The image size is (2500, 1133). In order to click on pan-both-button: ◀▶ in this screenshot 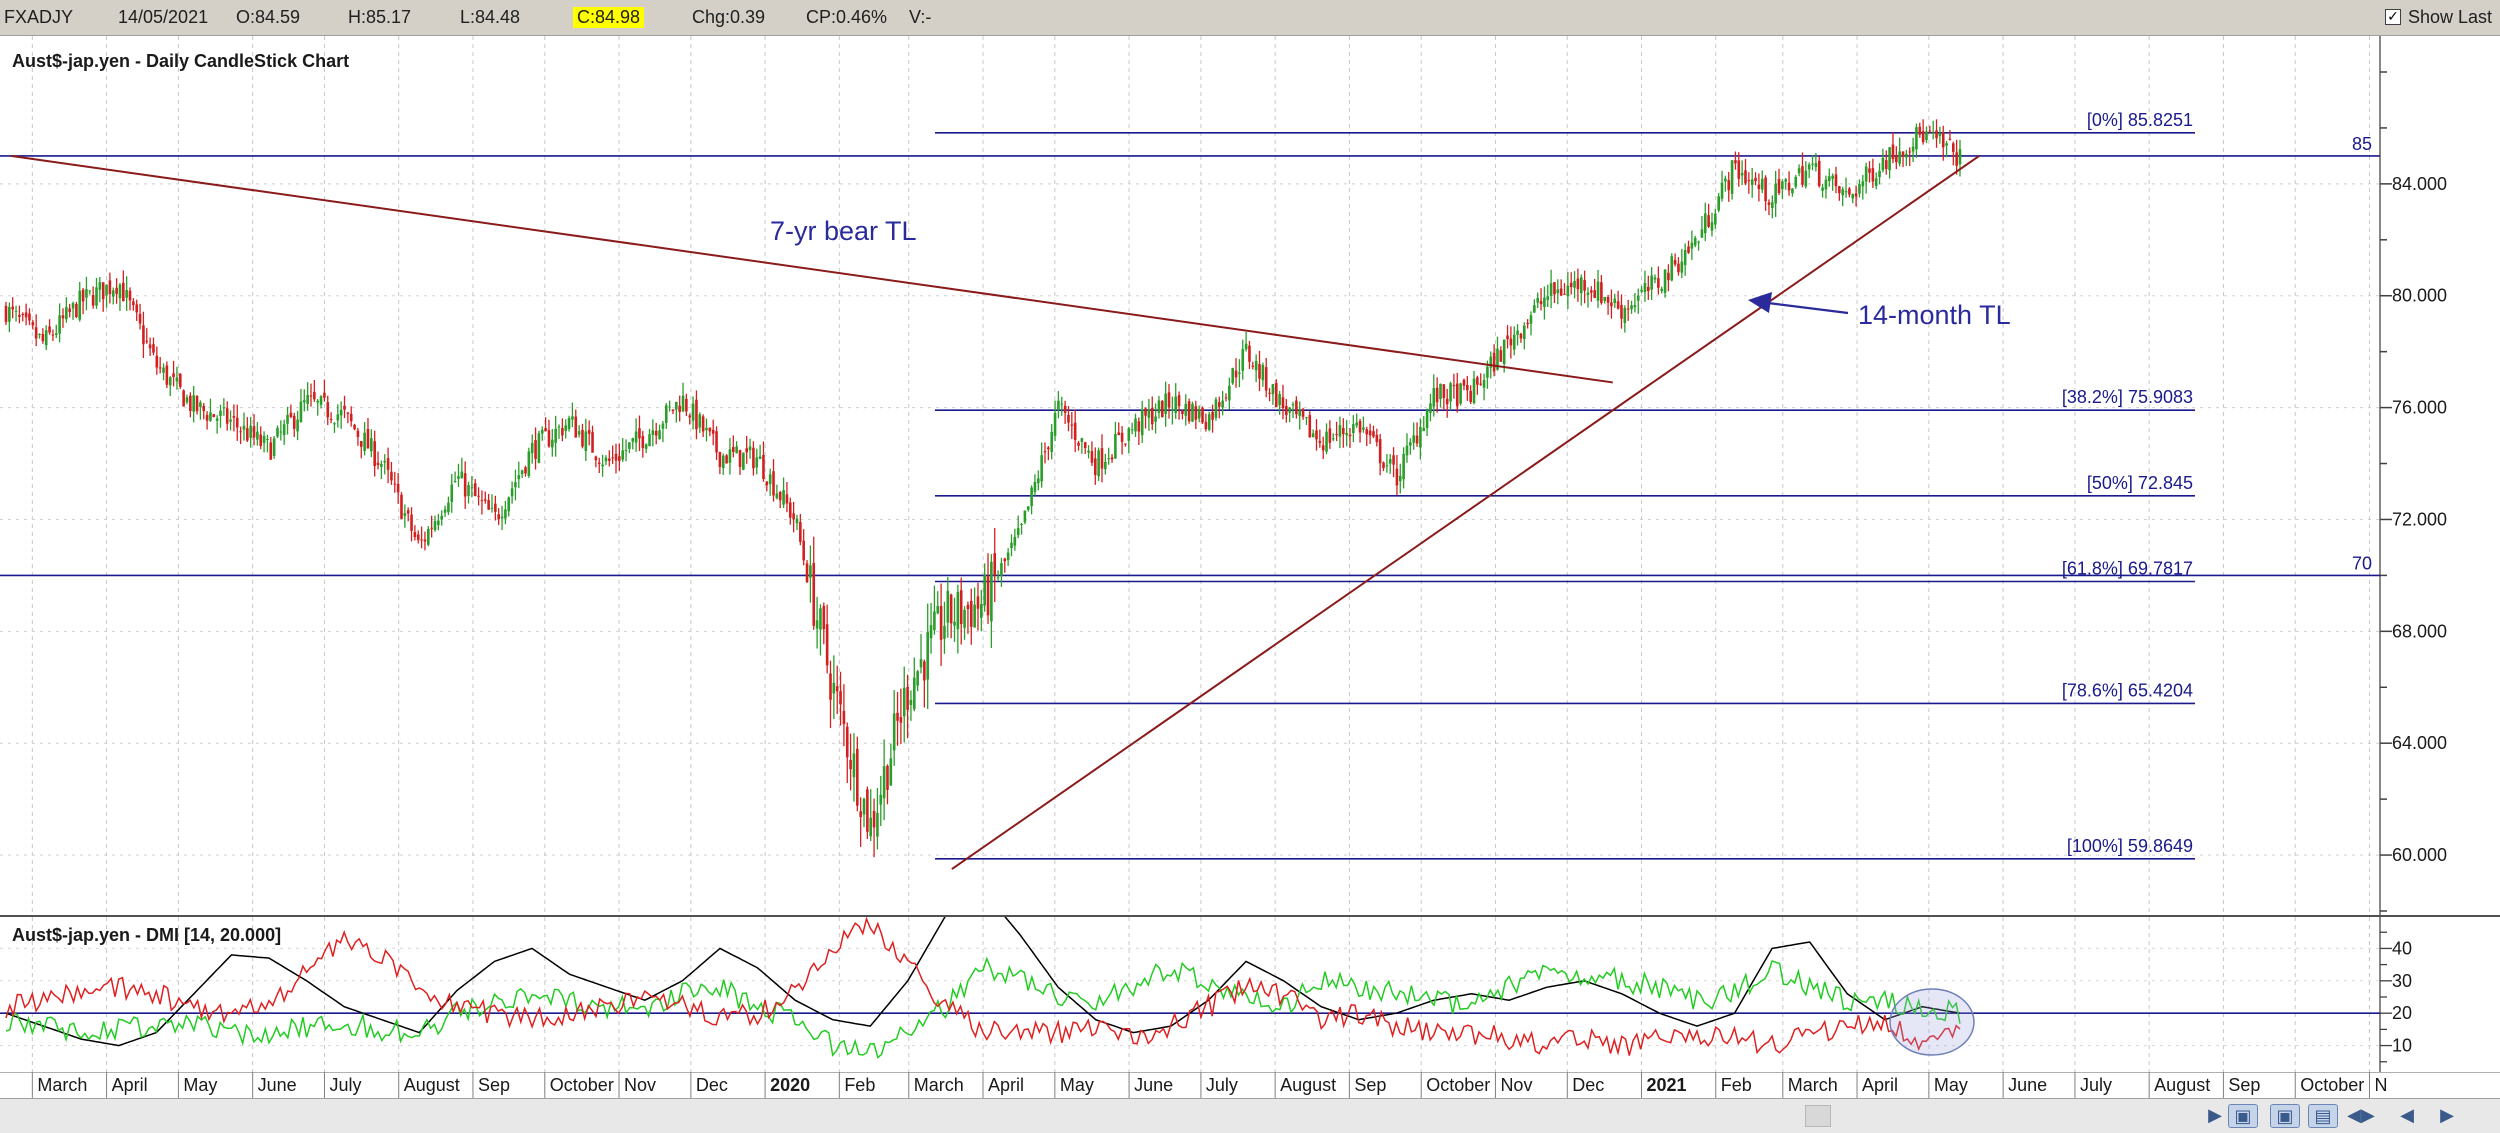, I will do `click(2361, 1116)`.